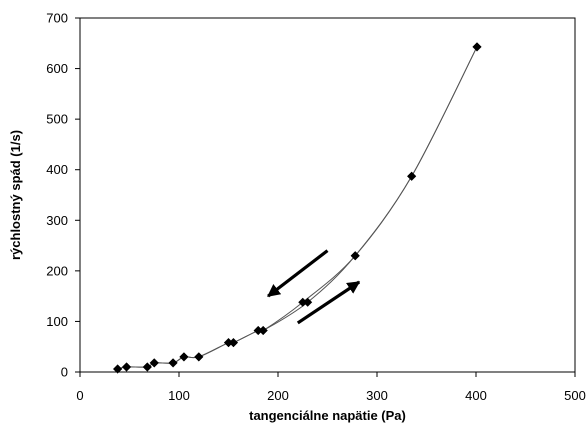 The height and width of the screenshot is (430, 588). Describe the element at coordinates (57, 68) in the screenshot. I see `y-tick-label: 600` at that location.